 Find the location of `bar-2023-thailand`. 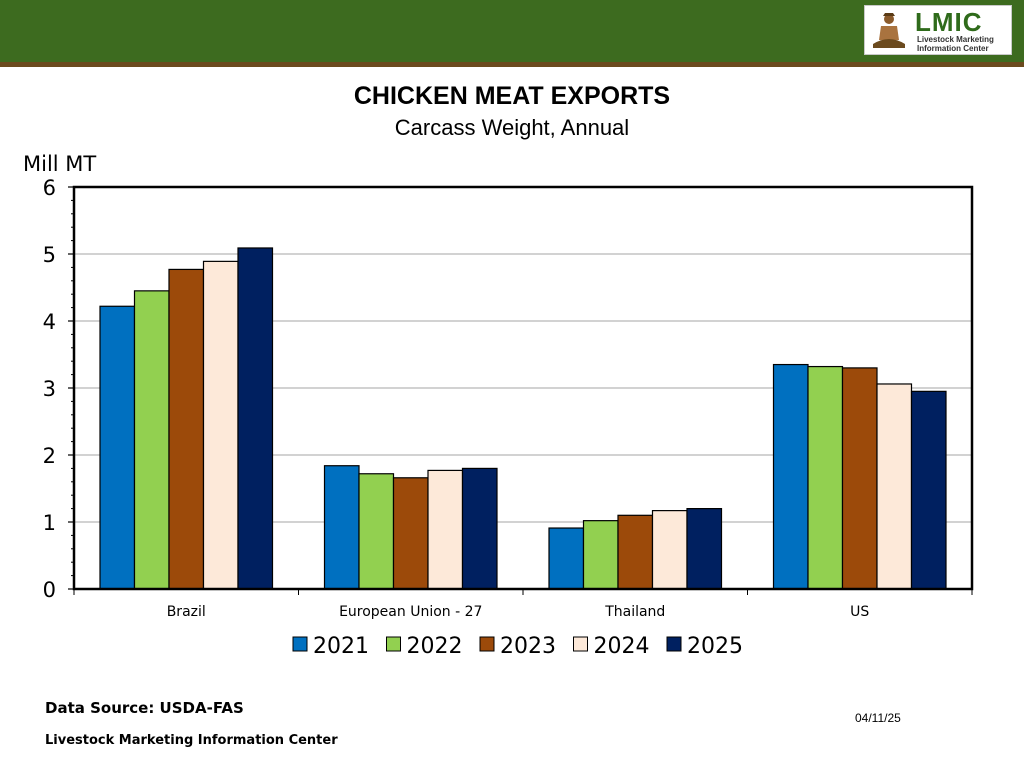

bar-2023-thailand is located at coordinates (635, 552).